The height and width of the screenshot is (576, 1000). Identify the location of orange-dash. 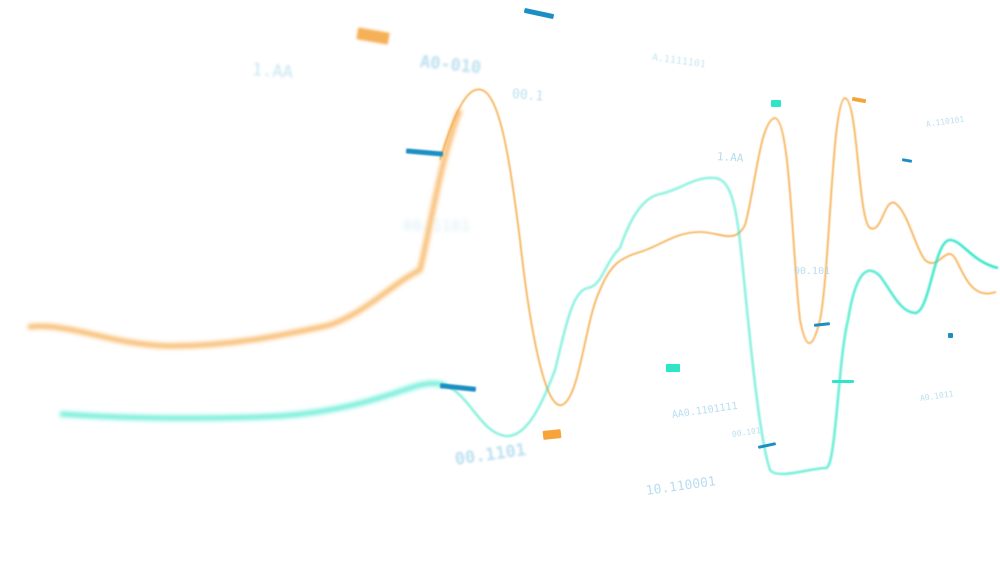
(552, 434).